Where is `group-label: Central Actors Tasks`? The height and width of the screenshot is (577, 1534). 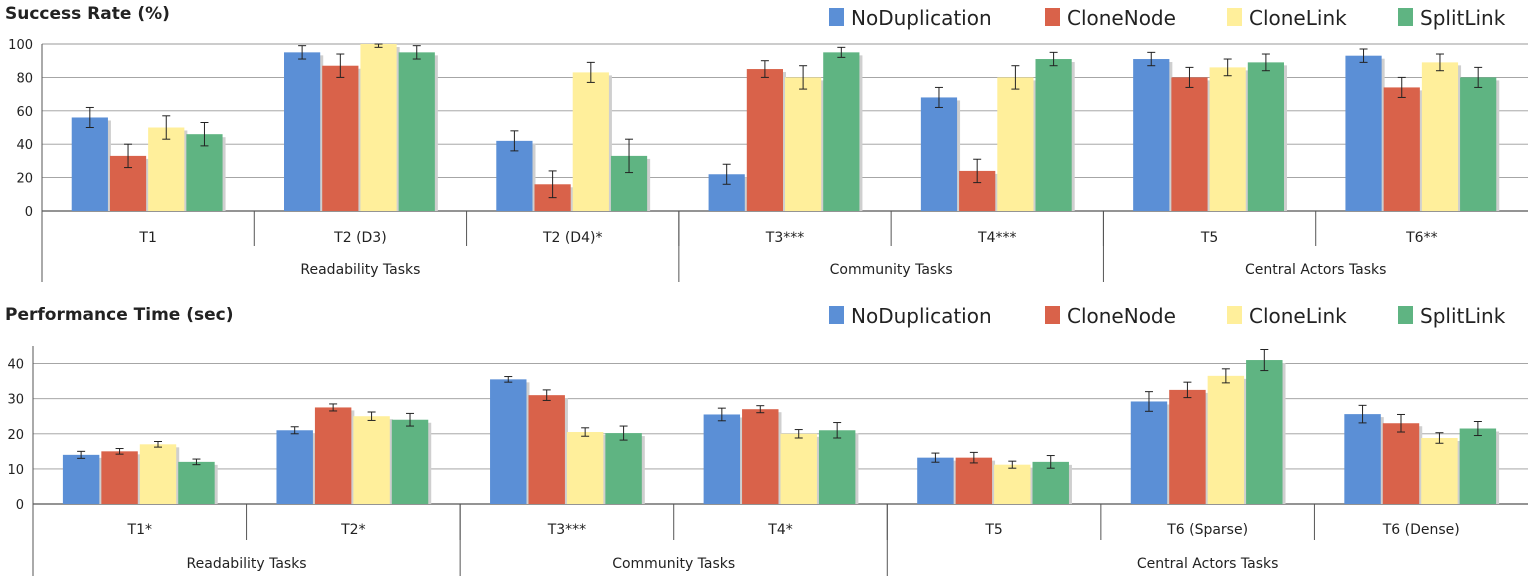
group-label: Central Actors Tasks is located at coordinates (1316, 270).